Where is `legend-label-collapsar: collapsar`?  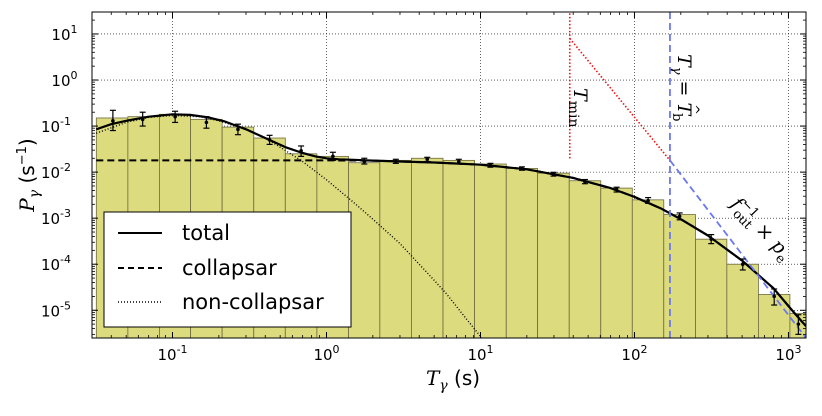
legend-label-collapsar: collapsar is located at coordinates (229, 268).